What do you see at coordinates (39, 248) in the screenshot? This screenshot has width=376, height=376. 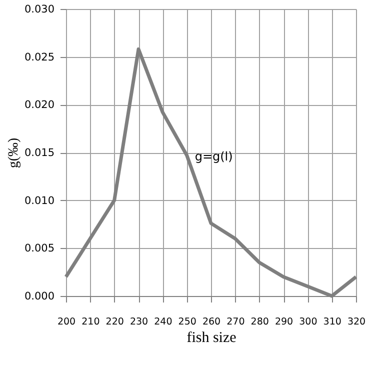 I see `y-tick-label: 0.005` at bounding box center [39, 248].